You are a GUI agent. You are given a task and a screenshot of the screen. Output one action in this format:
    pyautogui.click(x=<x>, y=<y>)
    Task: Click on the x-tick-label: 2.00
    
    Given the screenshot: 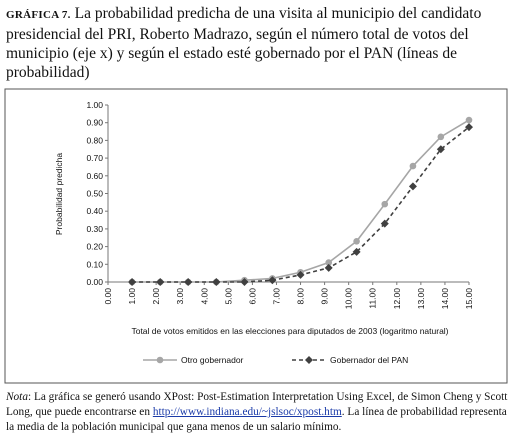 What is the action you would take?
    pyautogui.click(x=156, y=296)
    